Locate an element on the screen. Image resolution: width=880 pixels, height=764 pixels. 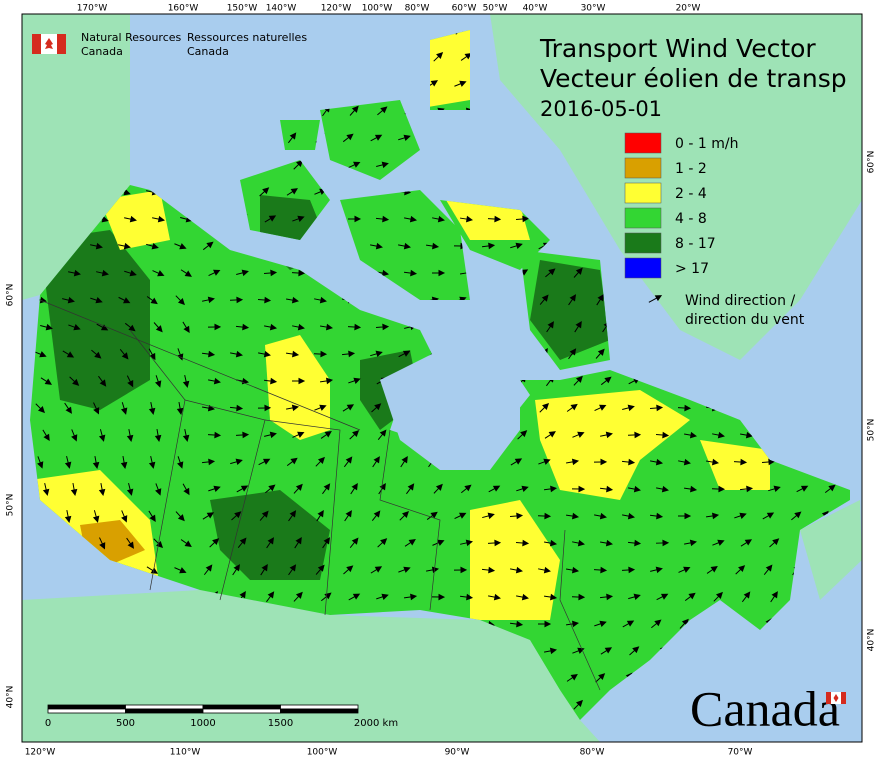
agency-en: Natural Resources is located at coordinates (131, 37).